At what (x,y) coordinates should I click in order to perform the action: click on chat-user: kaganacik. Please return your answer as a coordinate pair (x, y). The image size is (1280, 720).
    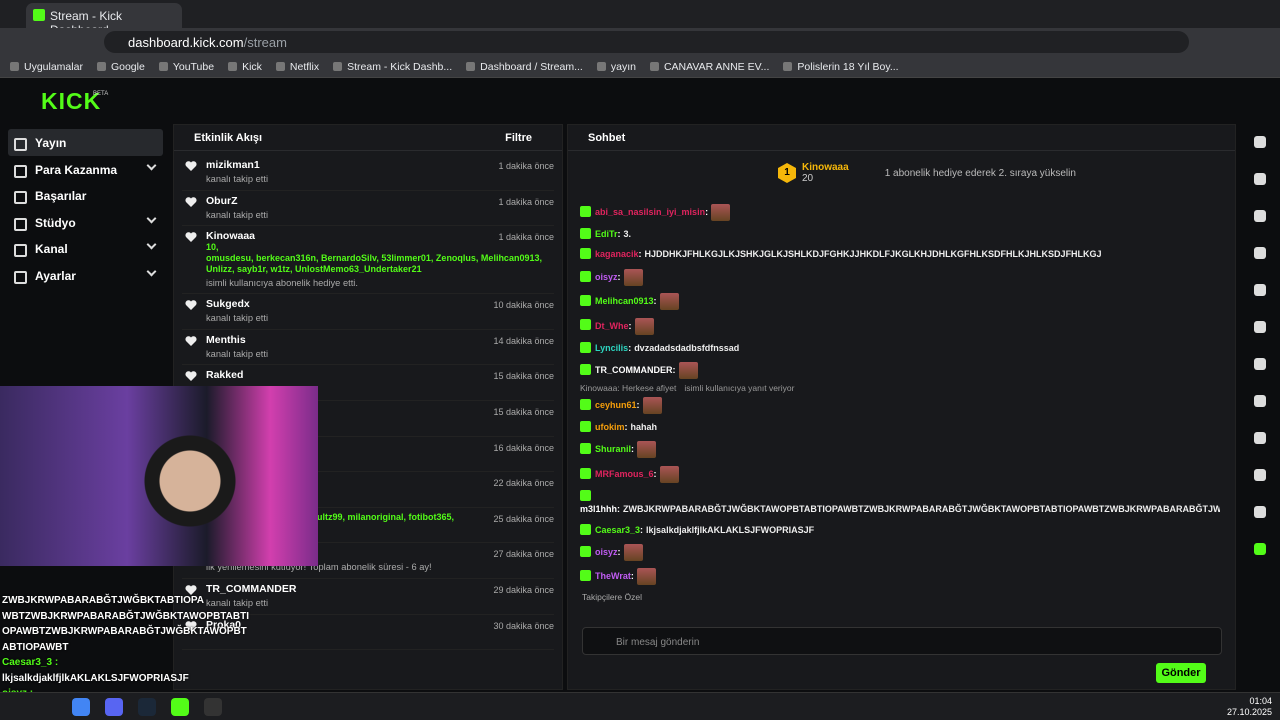
    Looking at the image, I should click on (617, 254).